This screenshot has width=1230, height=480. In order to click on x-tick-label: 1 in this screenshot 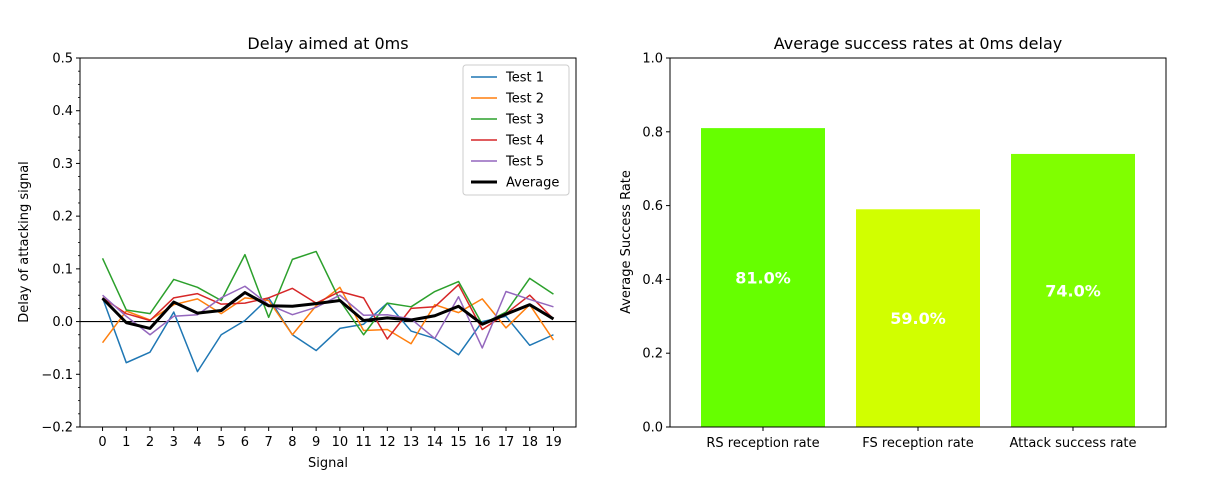, I will do `click(126, 442)`.